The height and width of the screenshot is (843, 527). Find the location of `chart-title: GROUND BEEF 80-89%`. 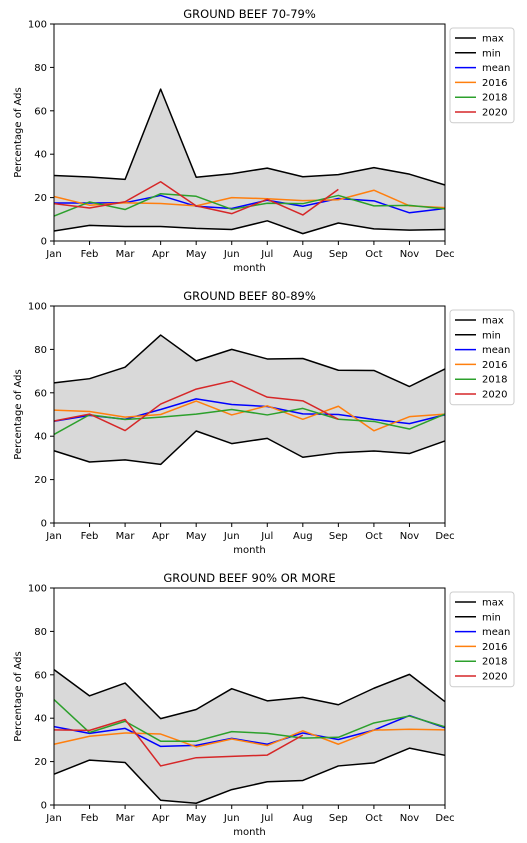

chart-title: GROUND BEEF 80-89% is located at coordinates (249, 296).